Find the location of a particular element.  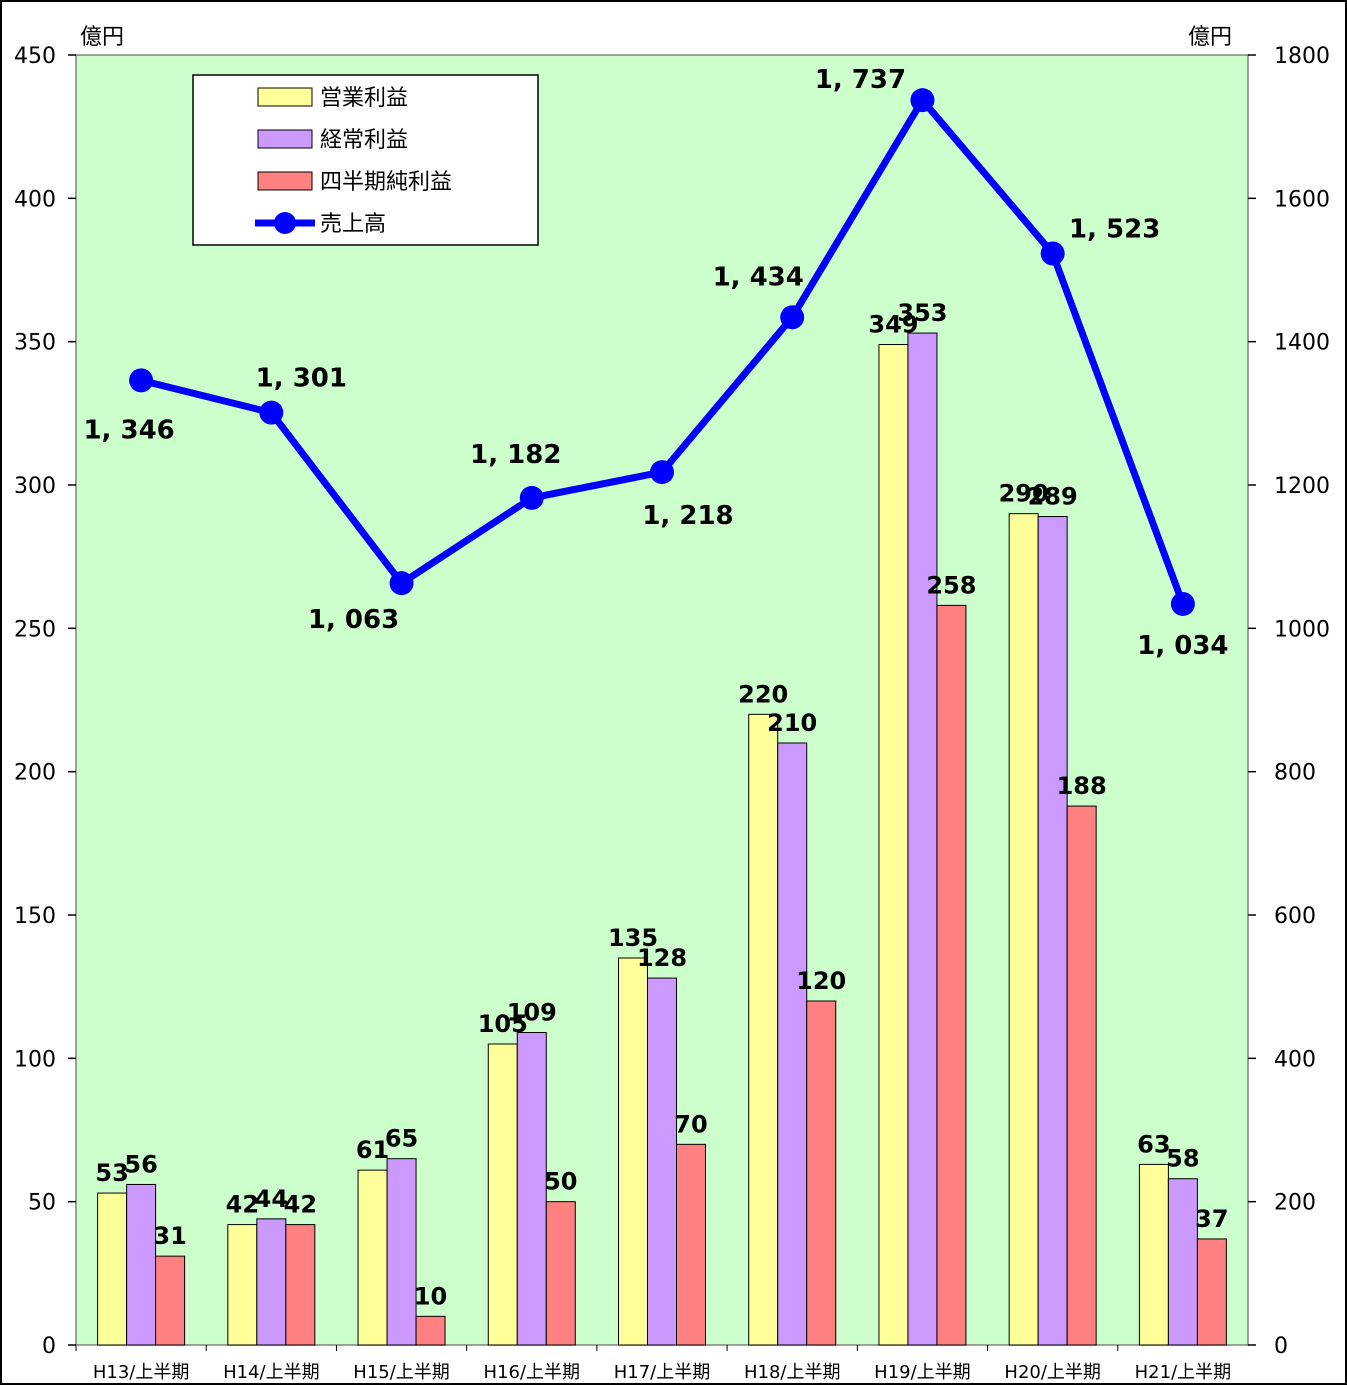

bar-value-label: 37 is located at coordinates (1211, 1219).